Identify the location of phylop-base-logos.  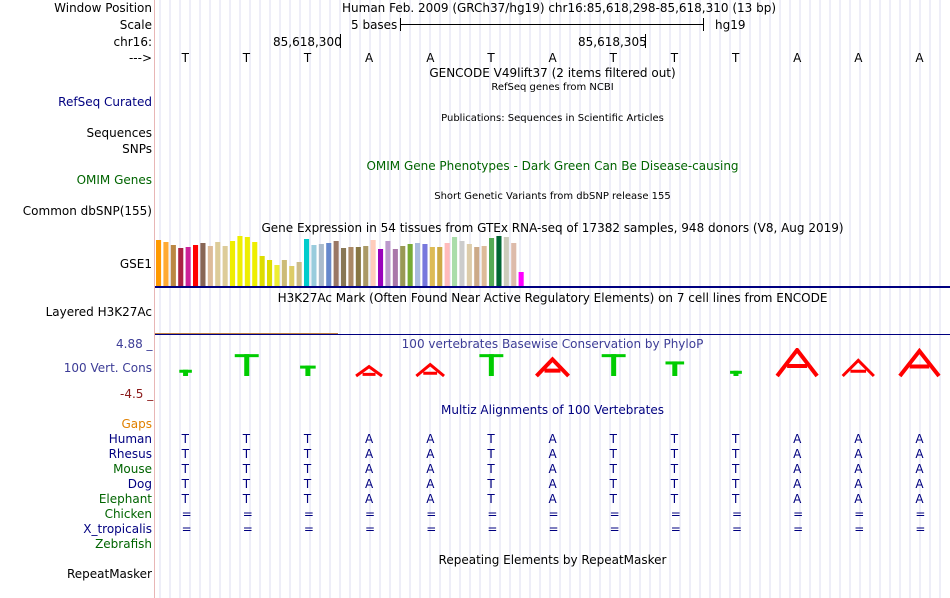
(552, 365).